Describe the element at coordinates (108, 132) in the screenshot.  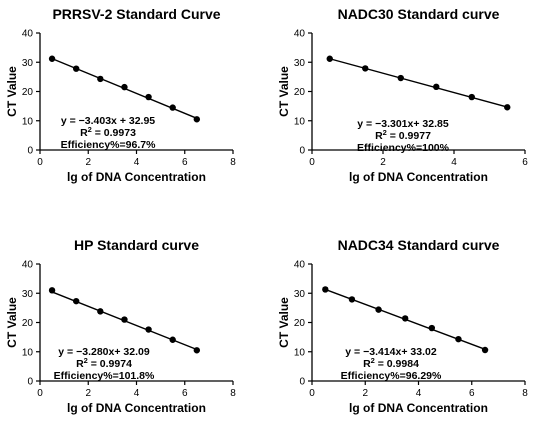
I see `r-squared-label: R2 = 0.9973` at that location.